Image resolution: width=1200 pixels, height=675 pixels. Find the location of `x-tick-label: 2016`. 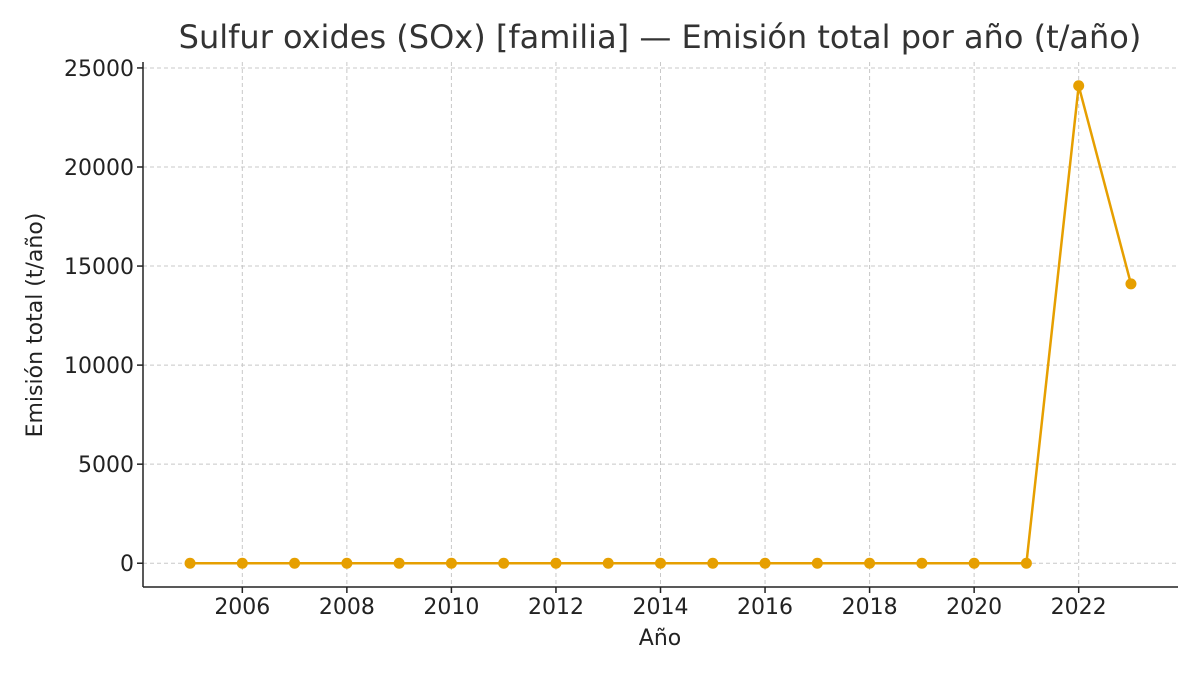

x-tick-label: 2016 is located at coordinates (765, 607).